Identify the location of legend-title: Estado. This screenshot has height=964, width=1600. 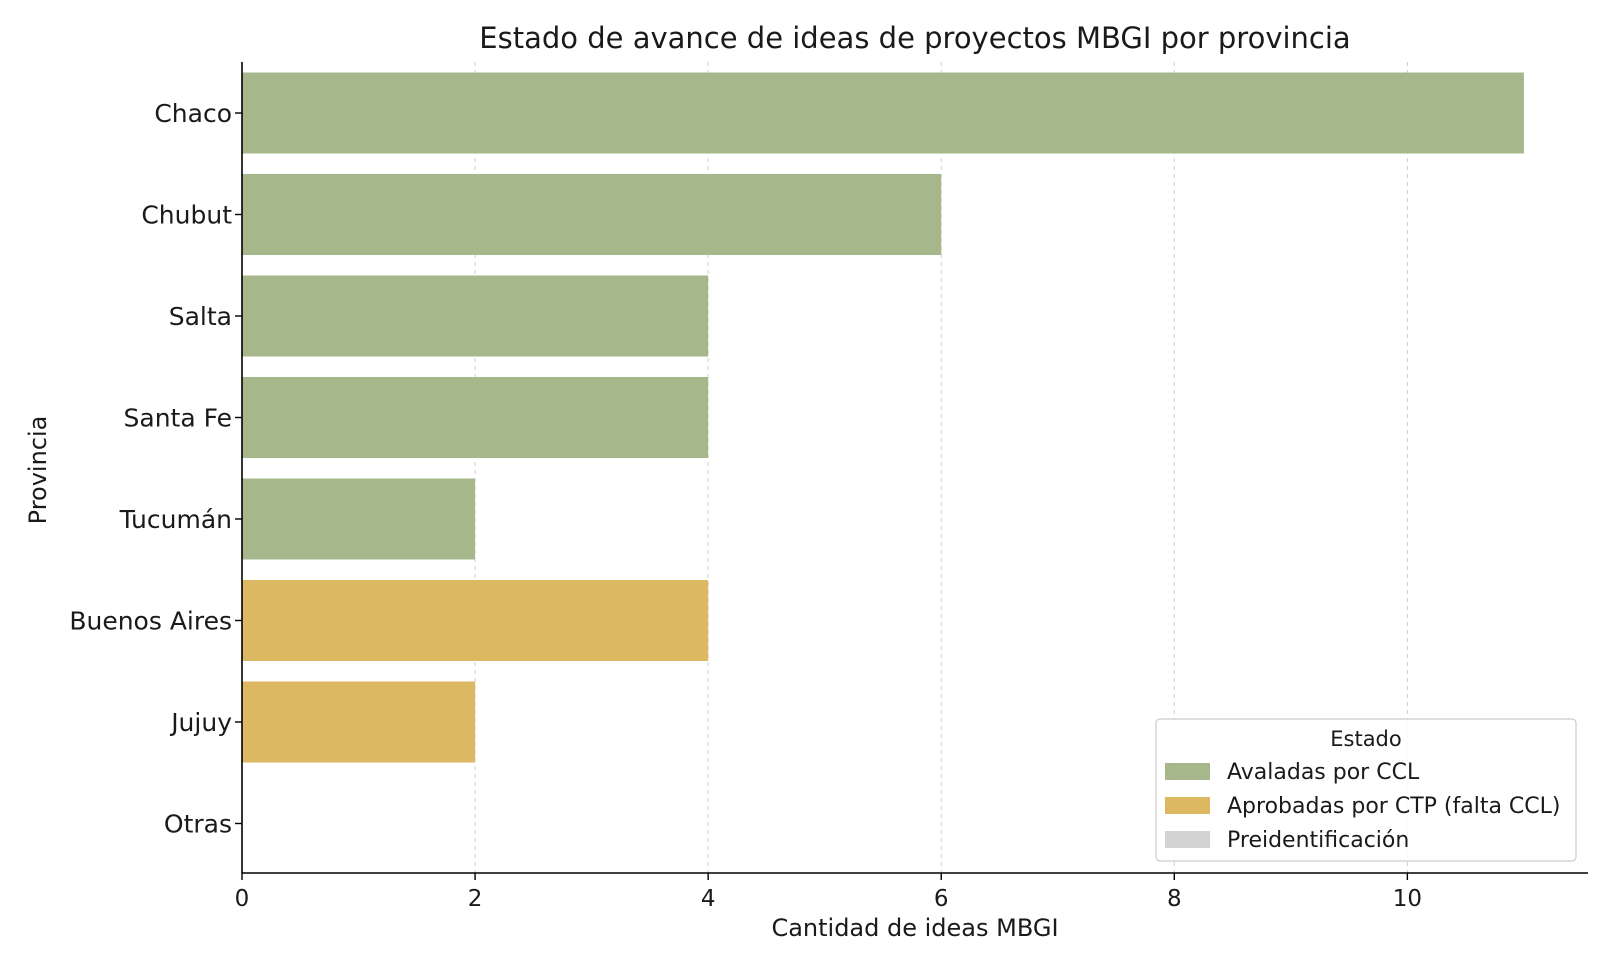
(1366, 739).